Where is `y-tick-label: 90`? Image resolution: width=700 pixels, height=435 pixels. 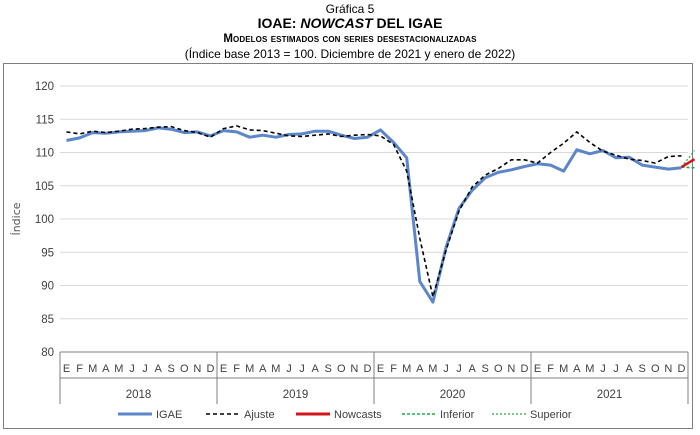
y-tick-label: 90 is located at coordinates (47, 287).